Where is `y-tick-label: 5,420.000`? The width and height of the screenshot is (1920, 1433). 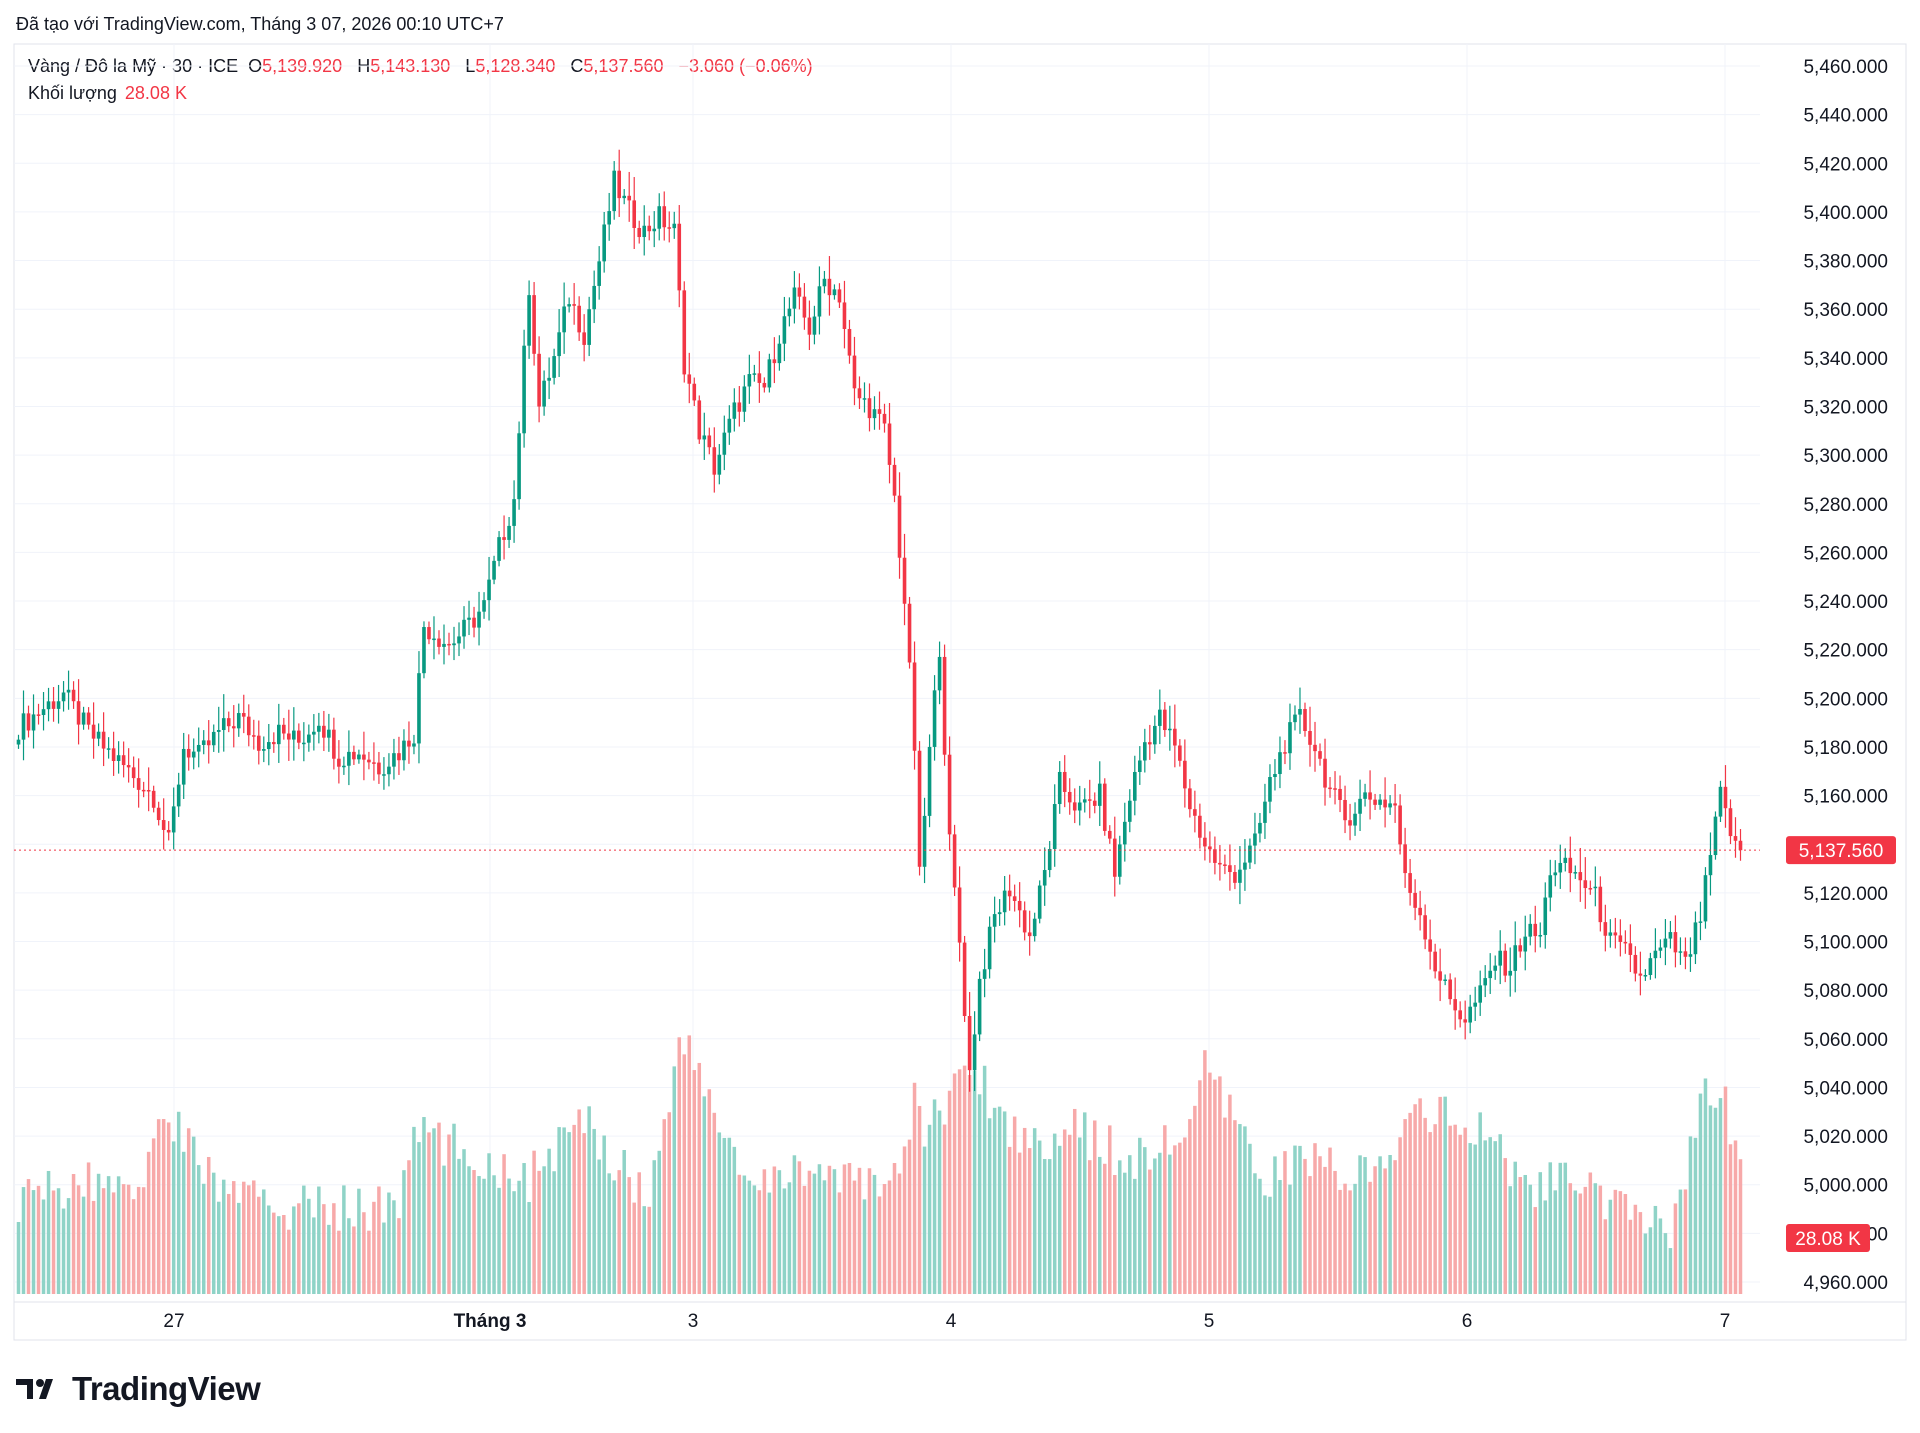 y-tick-label: 5,420.000 is located at coordinates (1845, 164).